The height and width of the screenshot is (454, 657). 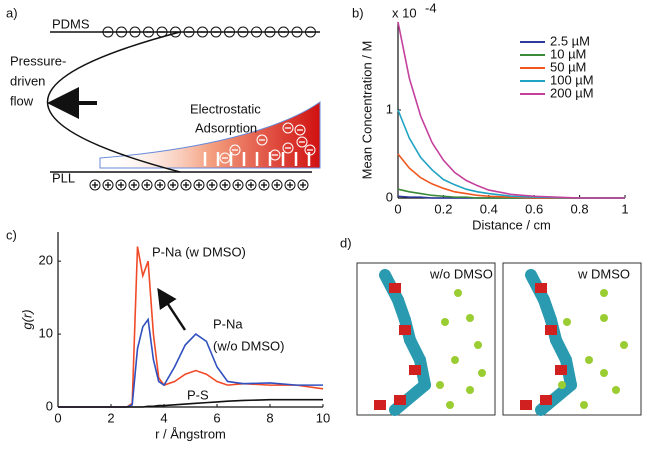 I want to click on x-tick-label: 0.2, so click(x=443, y=208).